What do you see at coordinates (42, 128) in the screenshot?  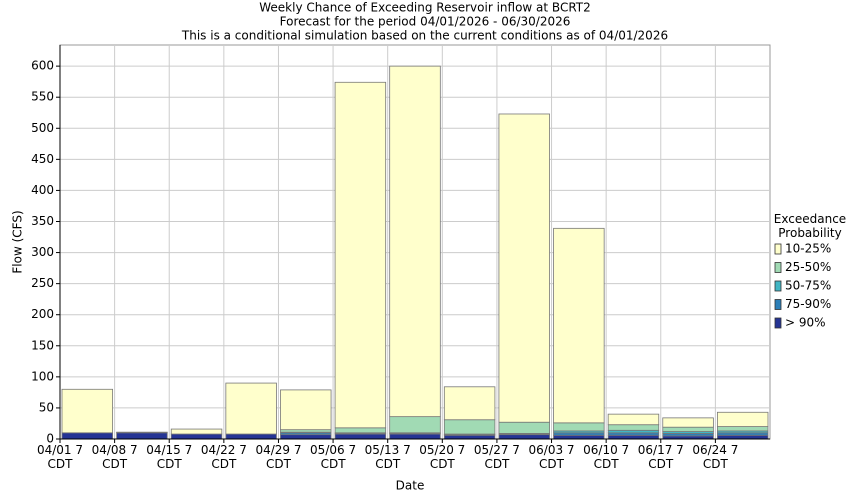 I see `y-tick-label: 500` at bounding box center [42, 128].